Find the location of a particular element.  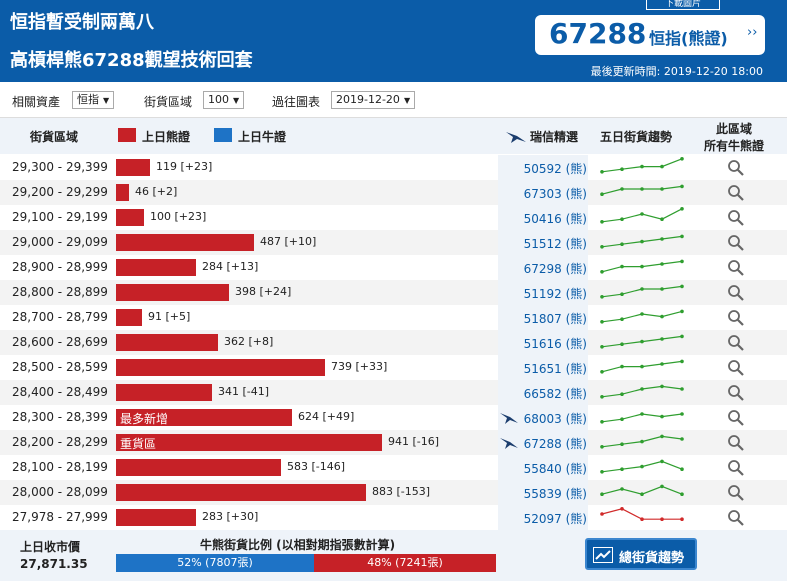

col-all-warrants-line2: 所有牛熊證 is located at coordinates (734, 146).